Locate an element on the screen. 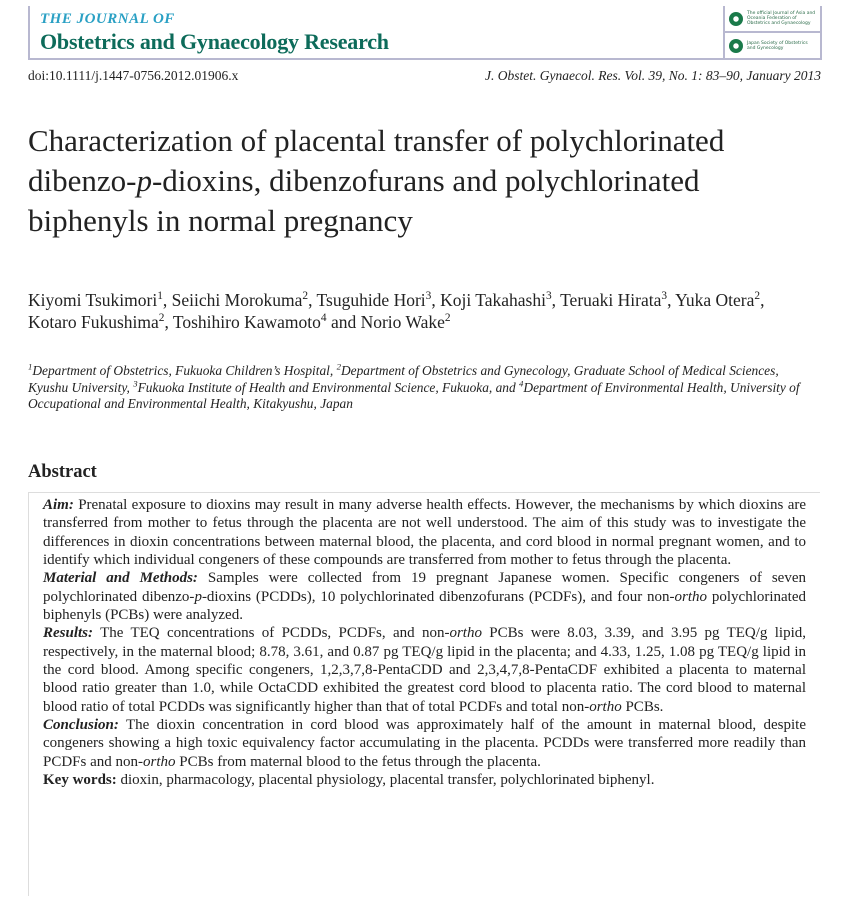 This screenshot has height=899, width=849. text-segment: , Toshihiro Kawamoto is located at coordinates (242, 322).